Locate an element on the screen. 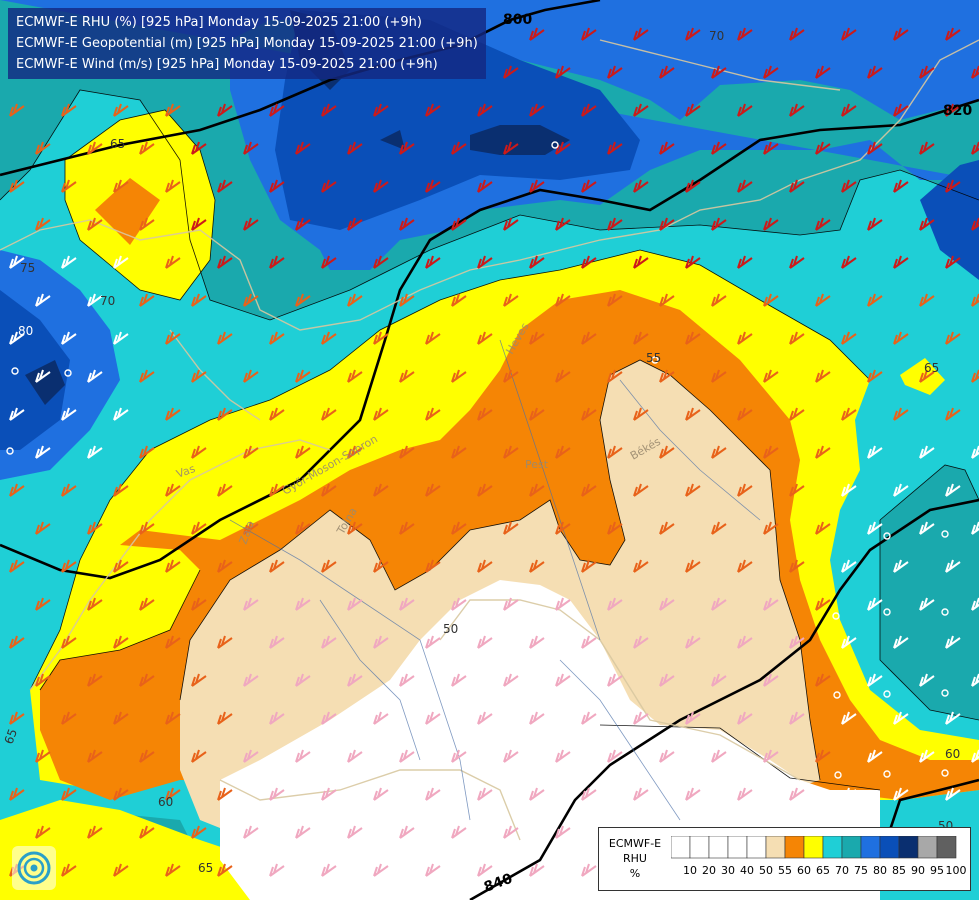  legend-tick-label: 30 is located at coordinates (728, 870).